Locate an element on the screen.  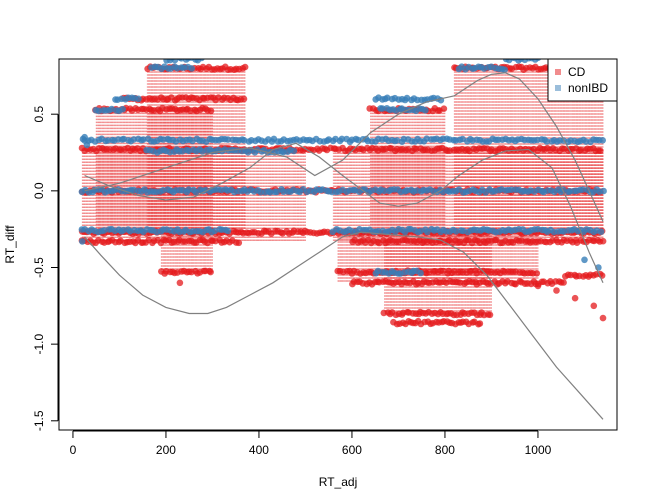
y-tick-label: 0.5 is located at coordinates (39, 114).